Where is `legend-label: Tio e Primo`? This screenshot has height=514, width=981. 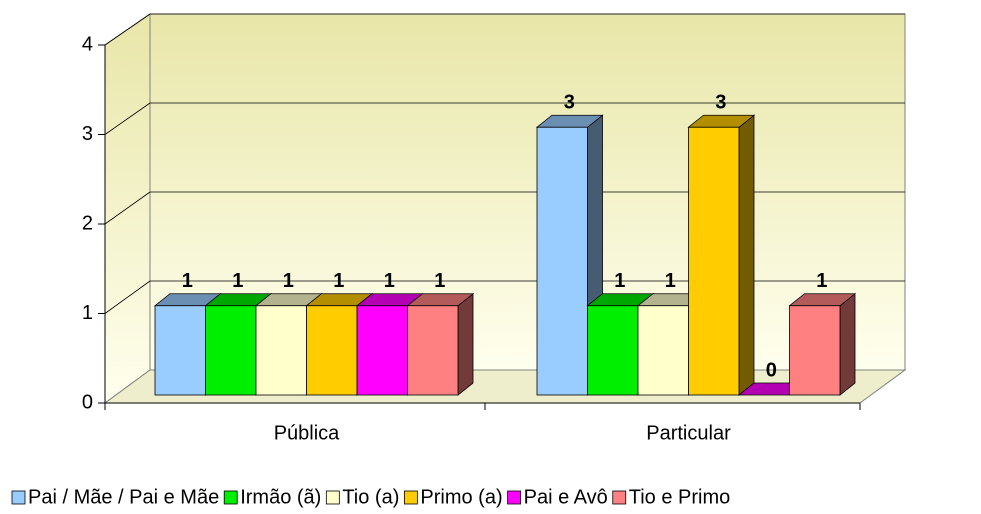 legend-label: Tio e Primo is located at coordinates (680, 497).